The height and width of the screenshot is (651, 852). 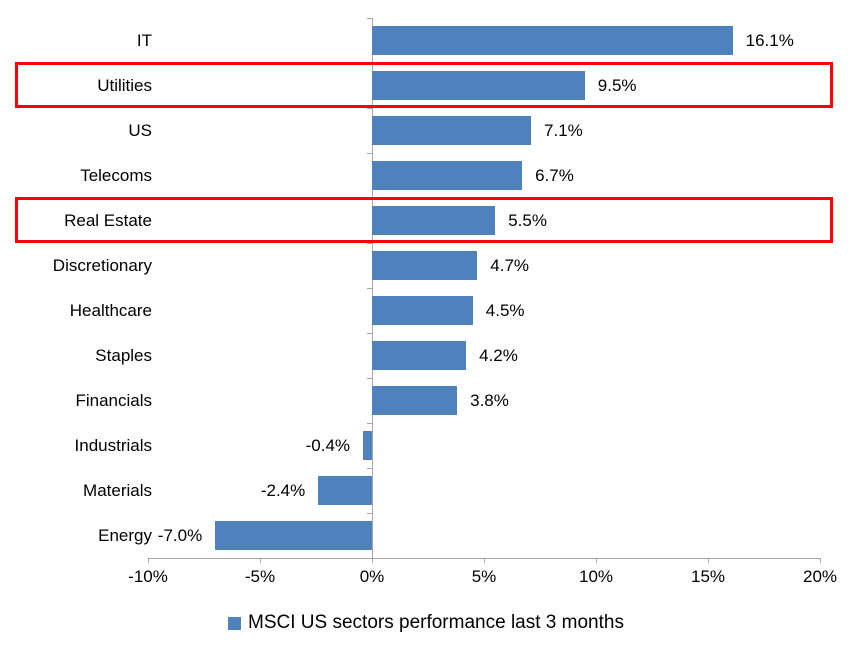 What do you see at coordinates (596, 576) in the screenshot?
I see `x-tick-label: 10%` at bounding box center [596, 576].